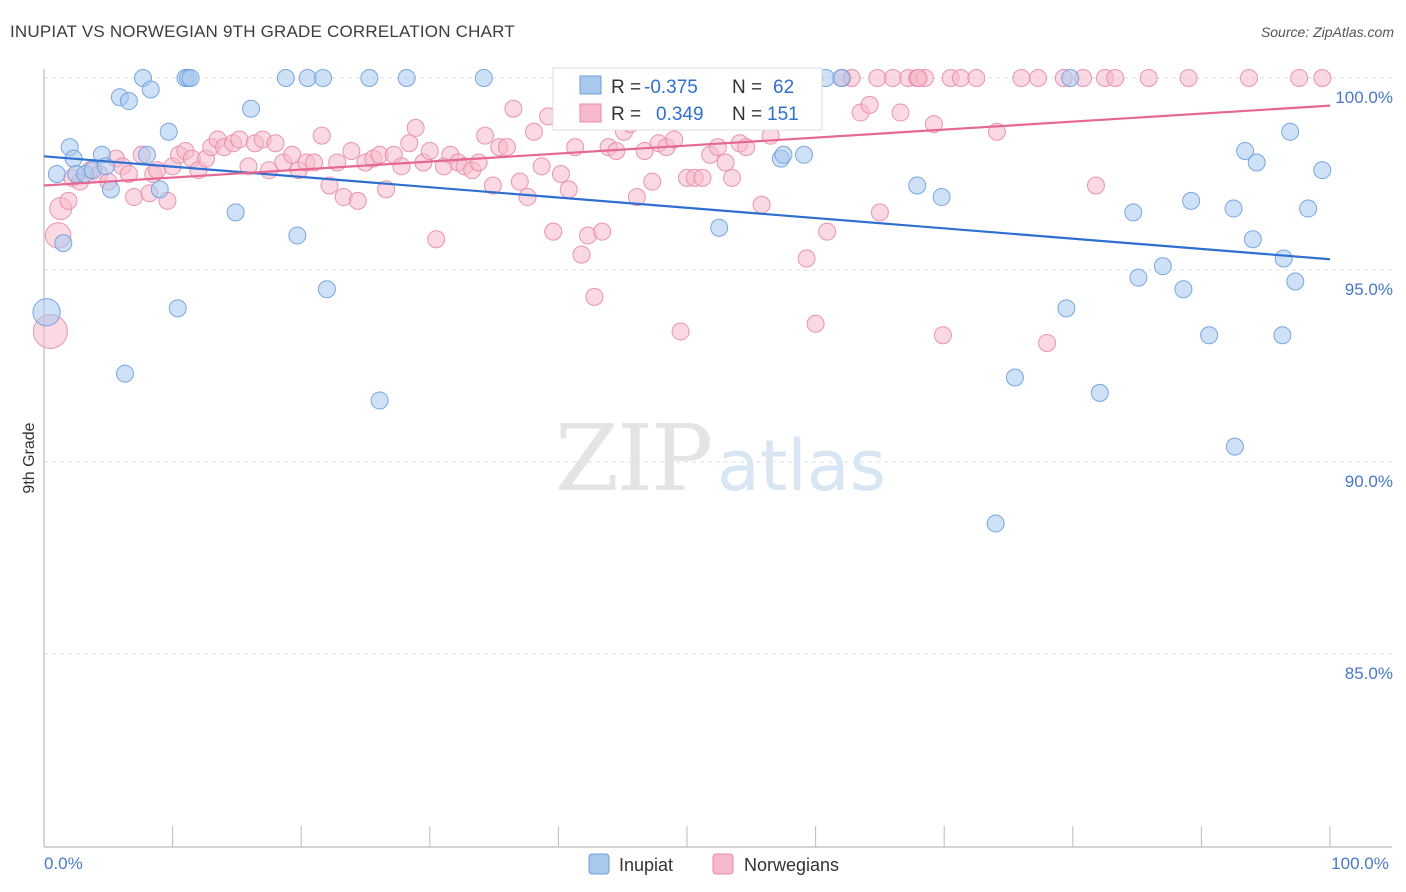 Image resolution: width=1406 pixels, height=892 pixels. What do you see at coordinates (1364, 385) in the screenshot?
I see `y-tick-labels: 85.0% 90.0% 95.0% 100.0%` at bounding box center [1364, 385].